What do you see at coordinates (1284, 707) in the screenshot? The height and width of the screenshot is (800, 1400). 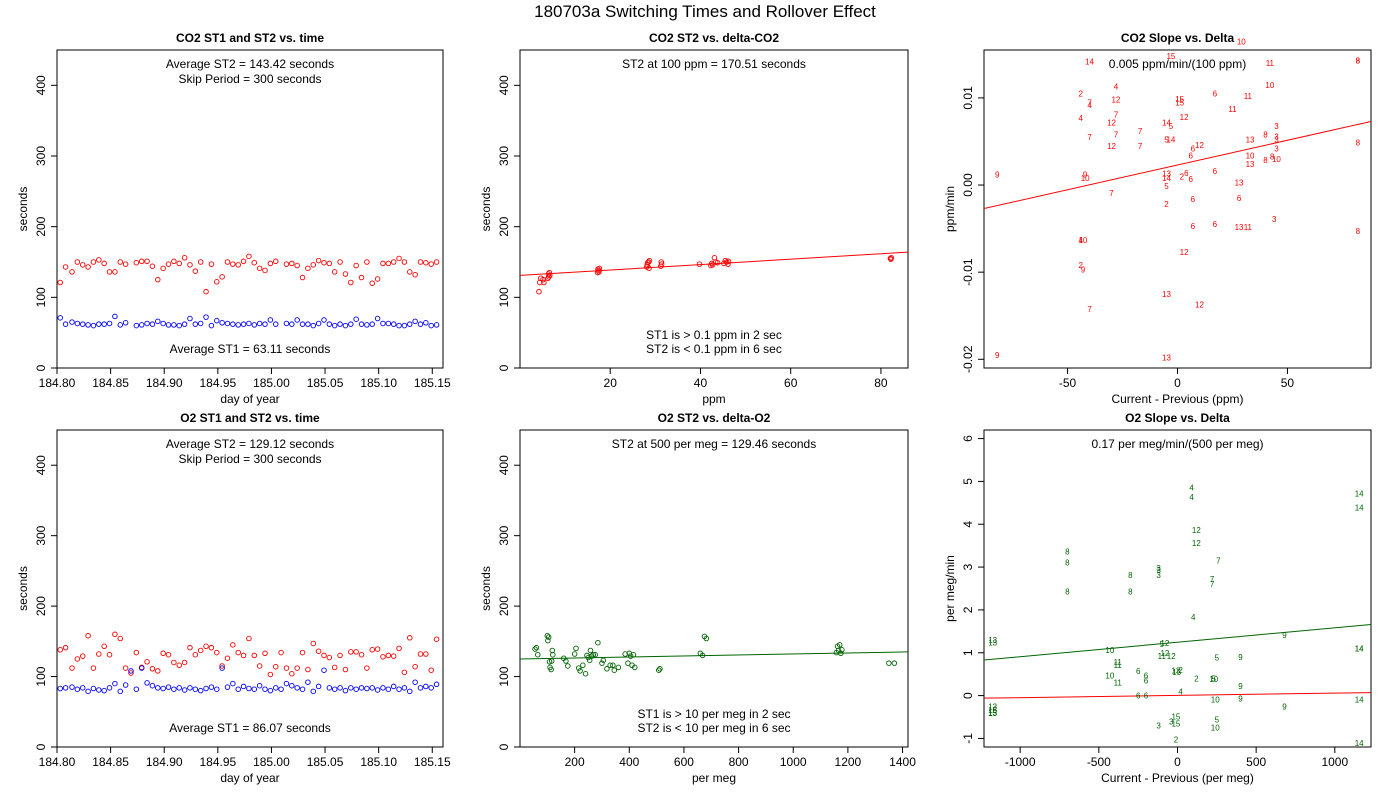 I see `point-label: 9` at bounding box center [1284, 707].